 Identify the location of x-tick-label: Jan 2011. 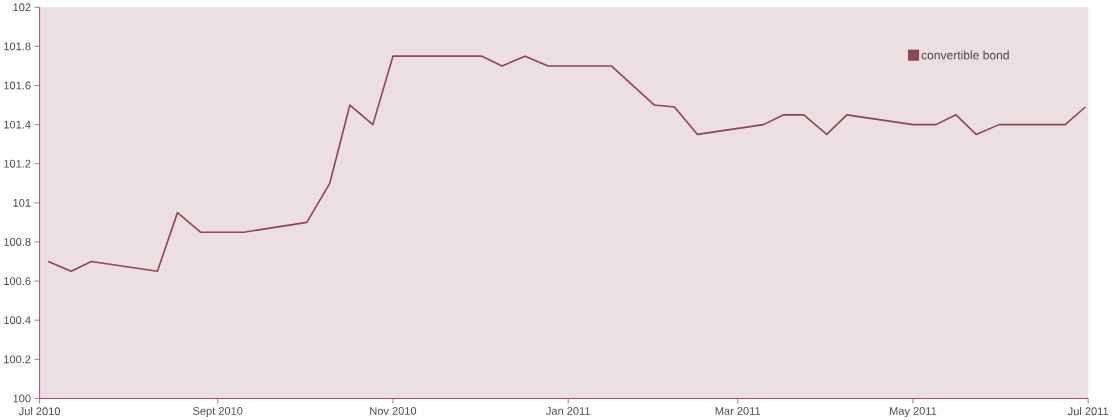
(568, 410).